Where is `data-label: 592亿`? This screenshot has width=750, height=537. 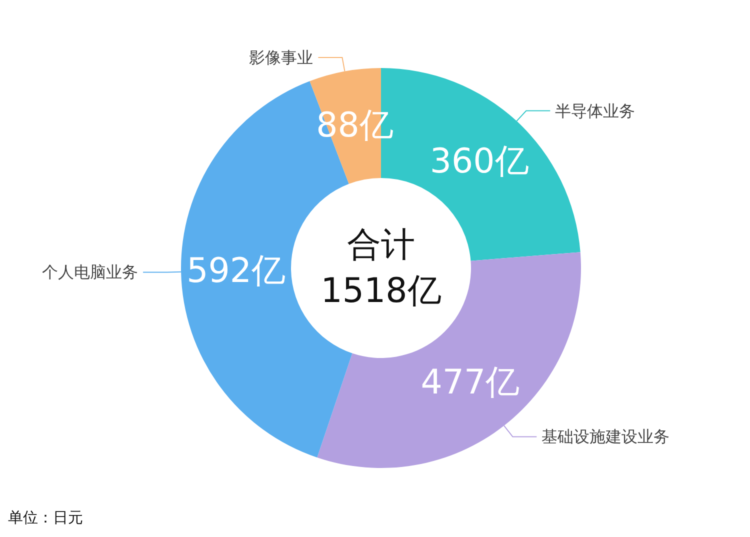
data-label: 592亿 is located at coordinates (236, 270).